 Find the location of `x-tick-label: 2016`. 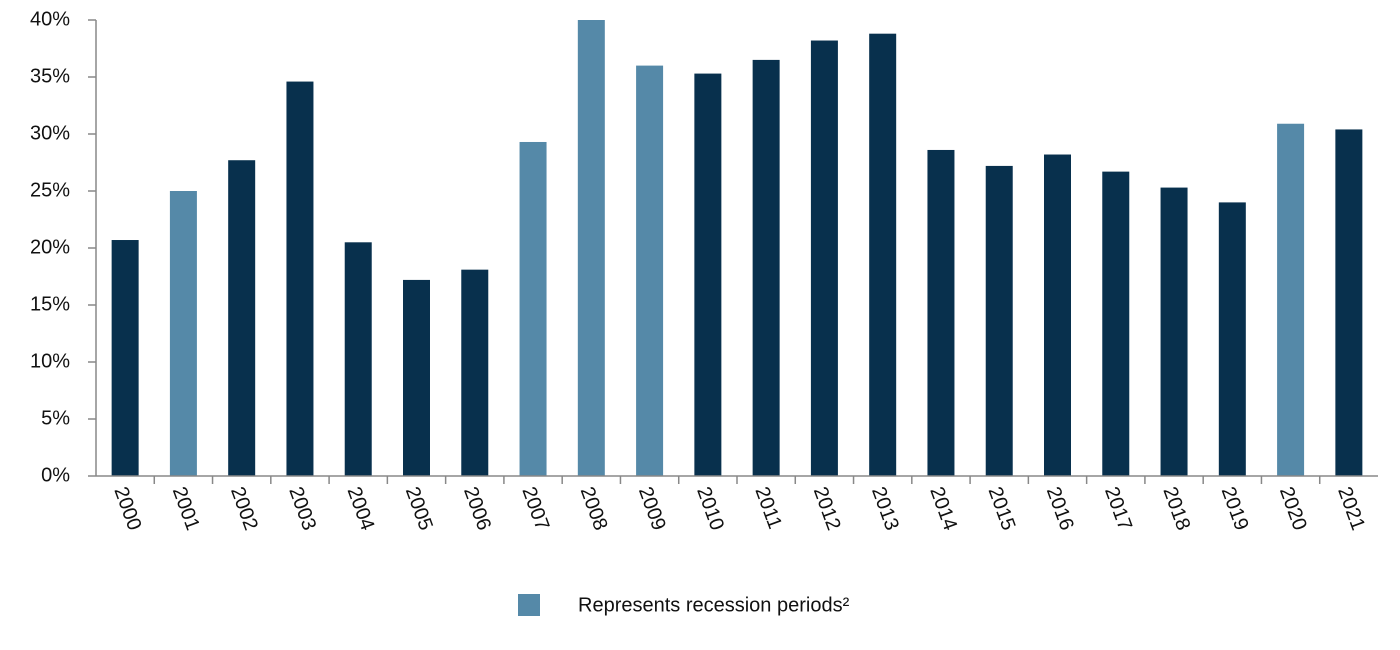

x-tick-label: 2016 is located at coordinates (1060, 508).